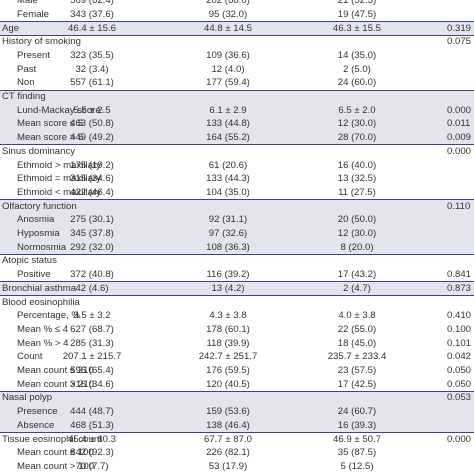  What do you see at coordinates (29, 261) in the screenshot?
I see `row-label: Atopic status` at bounding box center [29, 261].